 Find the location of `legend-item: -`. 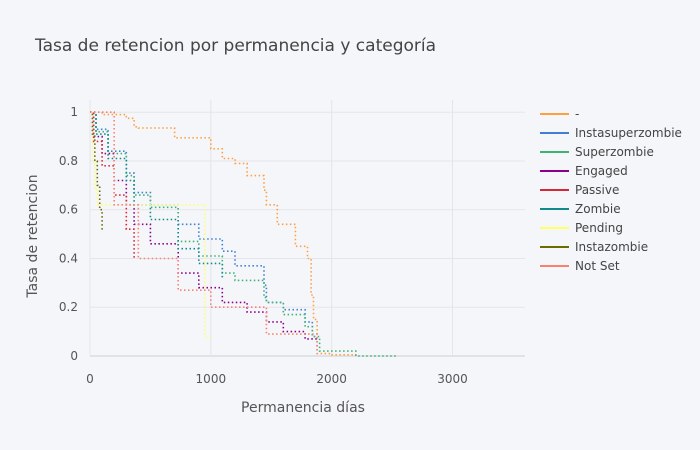

legend-item: - is located at coordinates (559, 114).